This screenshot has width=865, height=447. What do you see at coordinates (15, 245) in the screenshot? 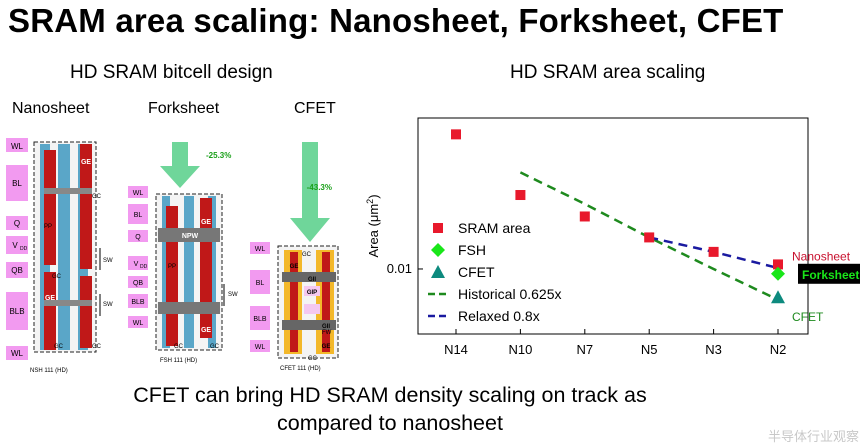
I see `ns-label-vdd: V` at bounding box center [15, 245].